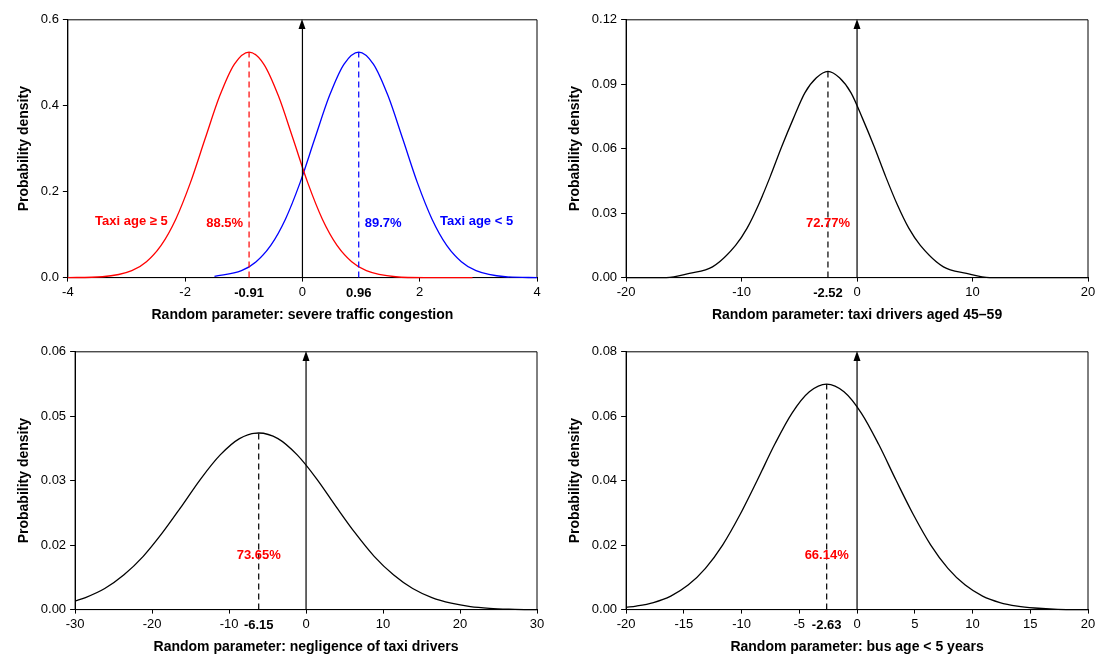  What do you see at coordinates (225, 223) in the screenshot?
I see `annotation: 88.5%` at bounding box center [225, 223].